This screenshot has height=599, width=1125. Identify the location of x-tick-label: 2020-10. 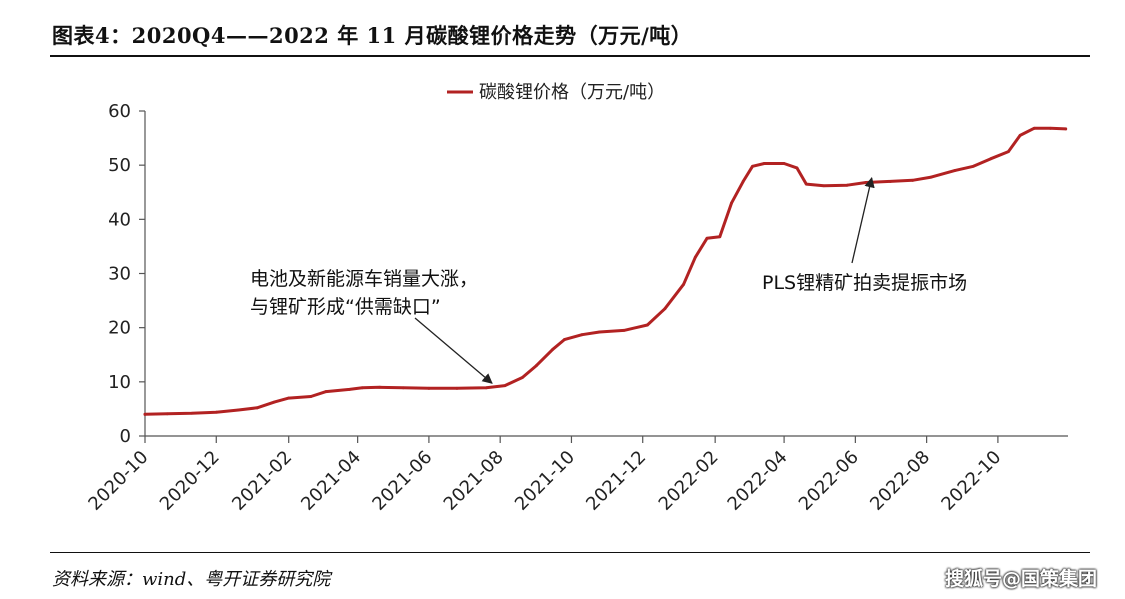
(118, 481).